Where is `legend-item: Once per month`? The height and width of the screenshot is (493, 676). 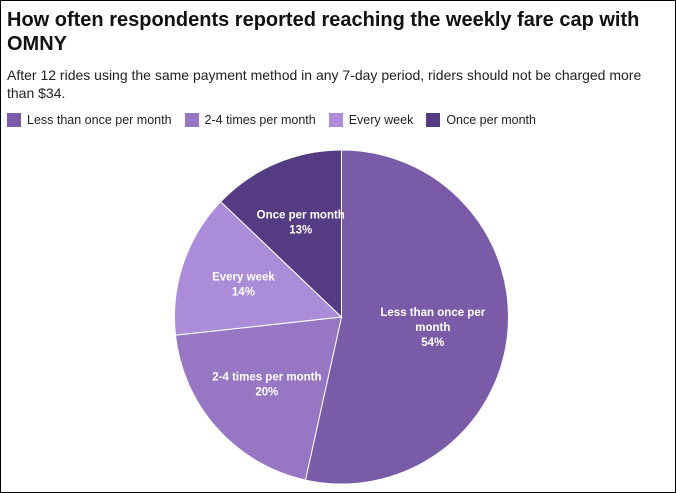 legend-item: Once per month is located at coordinates (481, 120).